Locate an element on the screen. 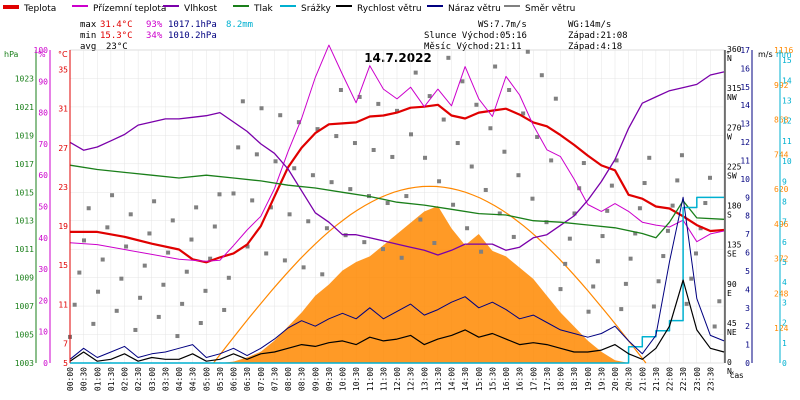 The height and width of the screenshot is (400, 800). x-axis-tick: 04:00 is located at coordinates (179, 379).